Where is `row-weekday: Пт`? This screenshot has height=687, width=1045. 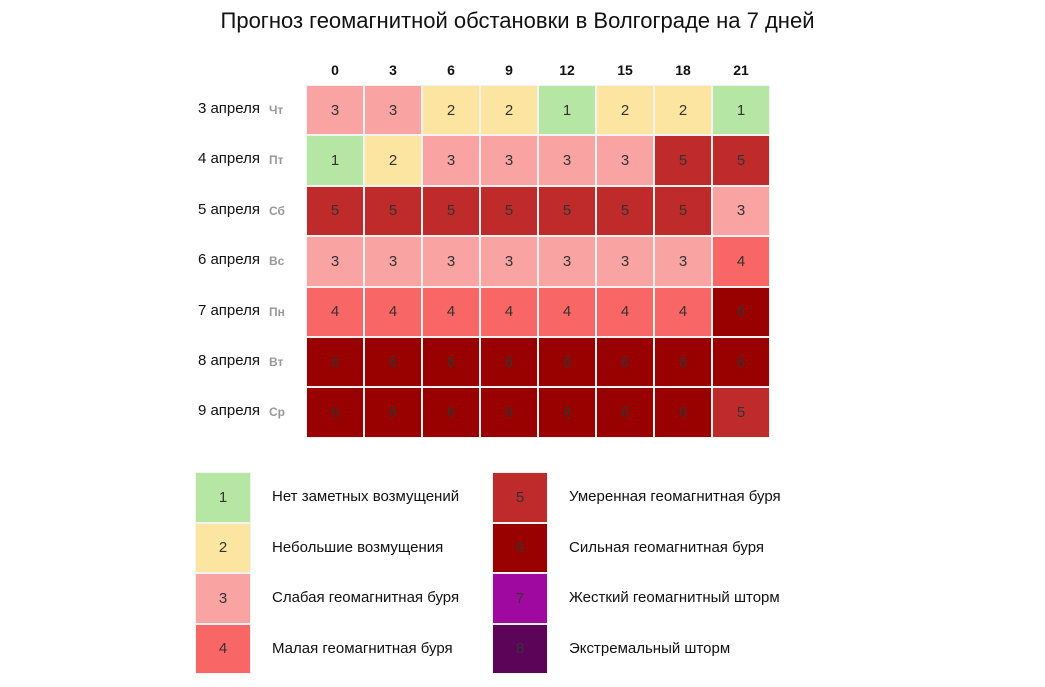 row-weekday: Пт is located at coordinates (276, 160).